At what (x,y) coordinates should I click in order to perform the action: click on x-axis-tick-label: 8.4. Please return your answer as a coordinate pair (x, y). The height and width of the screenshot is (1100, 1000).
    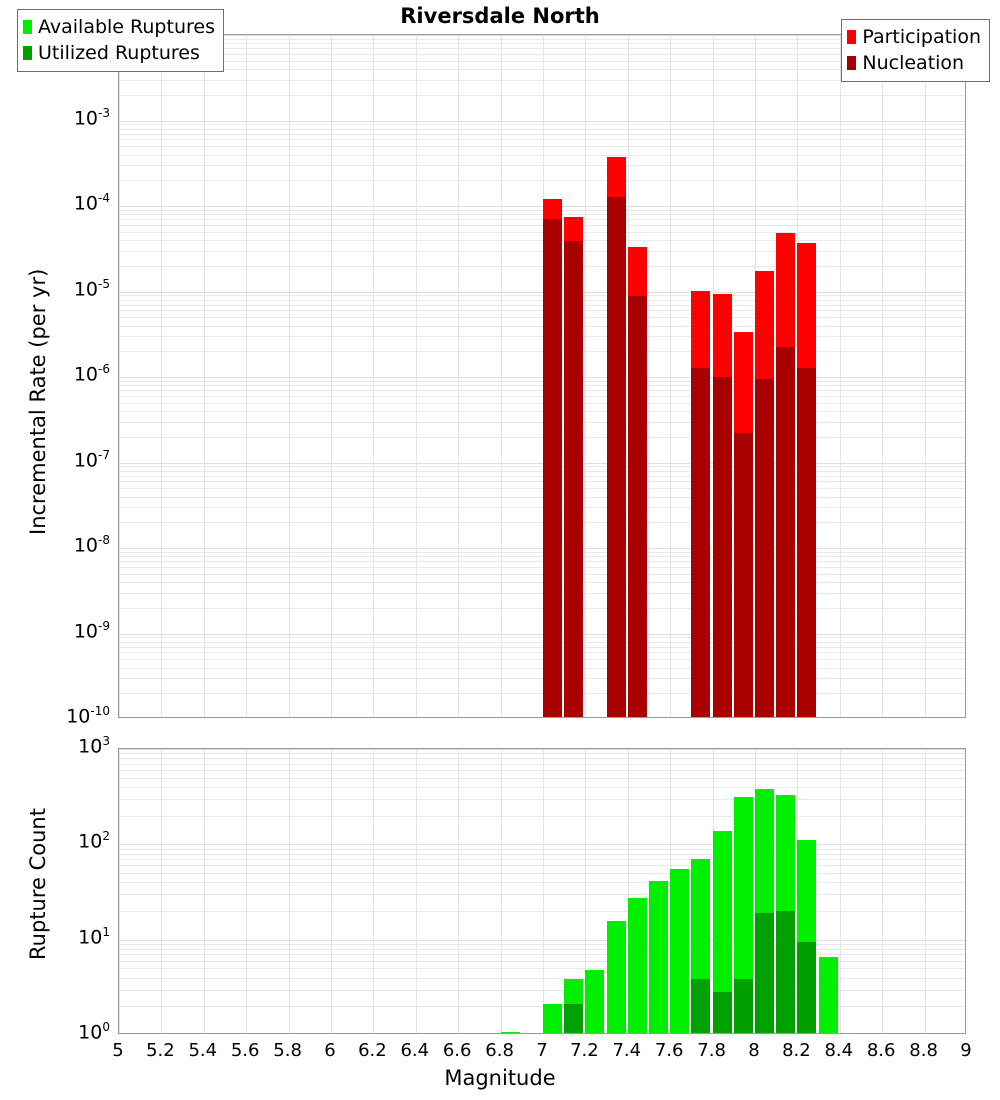
    Looking at the image, I should click on (839, 1050).